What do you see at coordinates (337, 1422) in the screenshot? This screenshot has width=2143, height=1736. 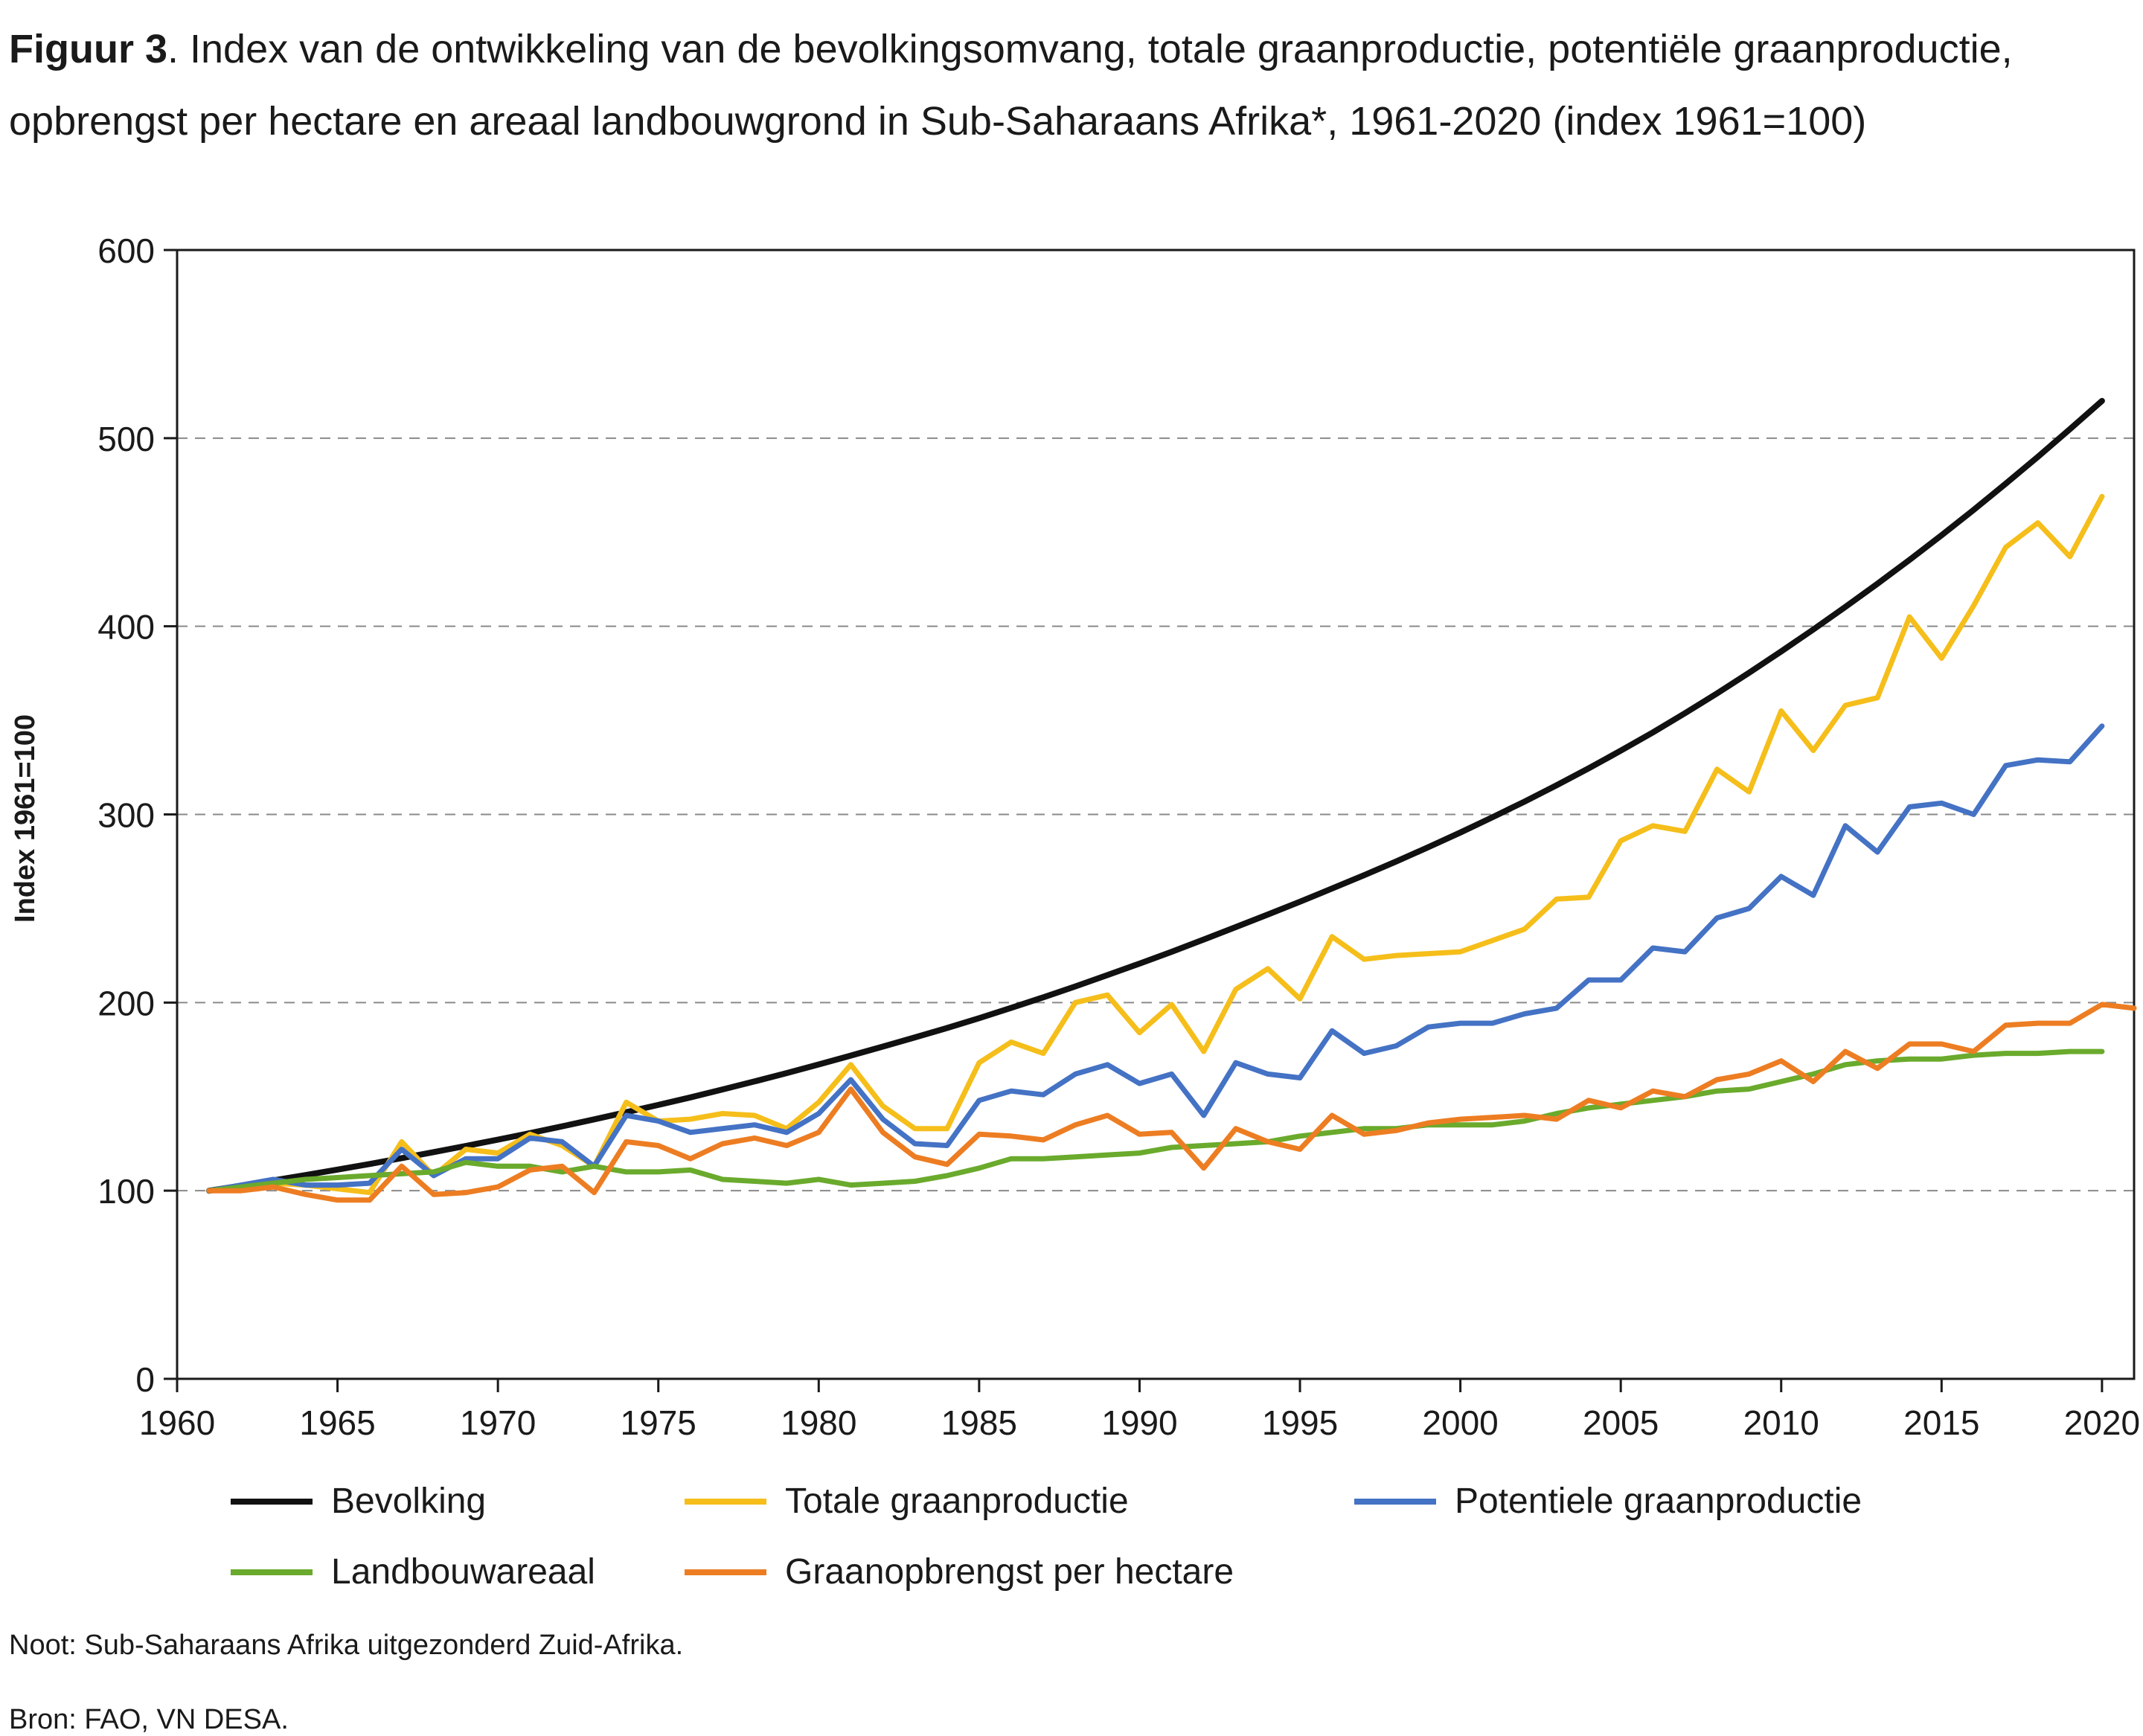 I see `x-tick-label-1965: 1965` at bounding box center [337, 1422].